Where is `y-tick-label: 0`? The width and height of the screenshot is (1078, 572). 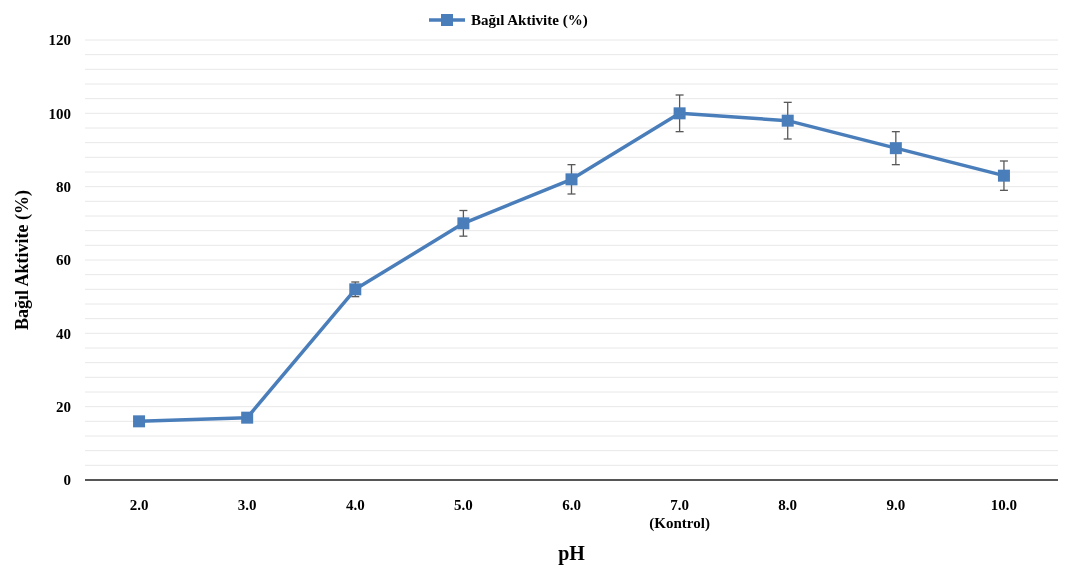 y-tick-label: 0 is located at coordinates (67, 480).